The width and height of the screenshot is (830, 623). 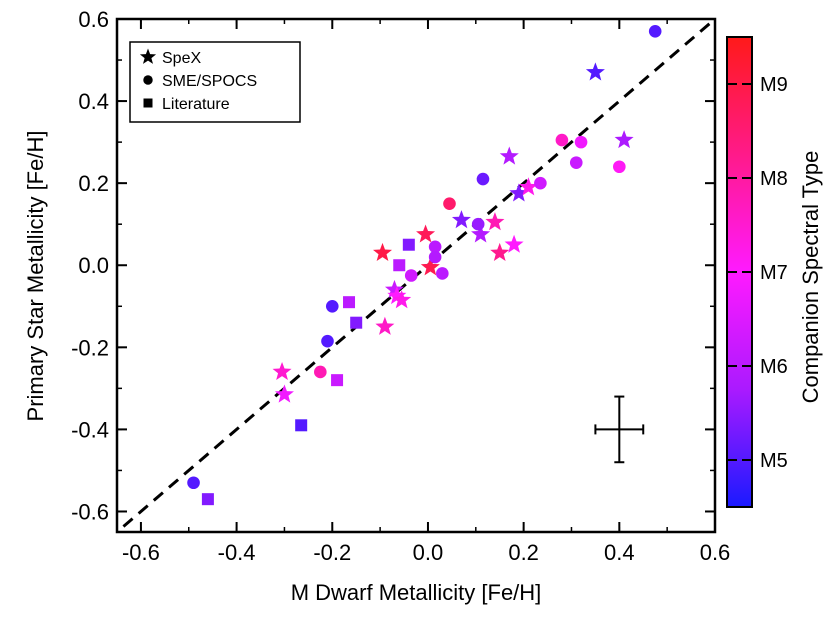 I want to click on legend-label-spex: SpeX, so click(x=181, y=58).